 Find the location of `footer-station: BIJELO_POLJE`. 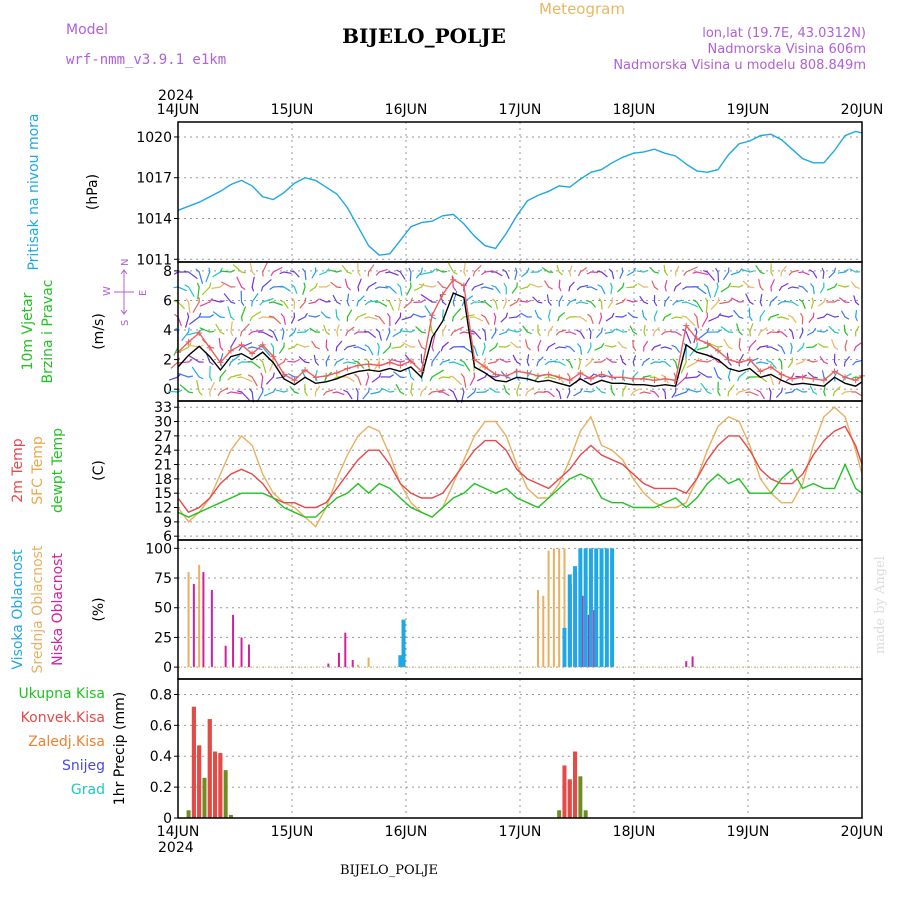

footer-station: BIJELO_POLJE is located at coordinates (389, 870).